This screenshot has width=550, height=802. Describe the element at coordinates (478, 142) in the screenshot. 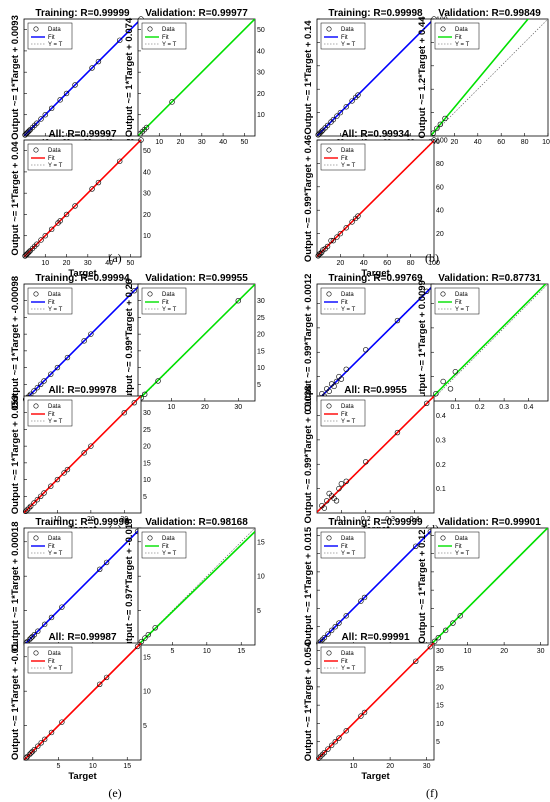

I see `x-tick-label: 40` at that location.